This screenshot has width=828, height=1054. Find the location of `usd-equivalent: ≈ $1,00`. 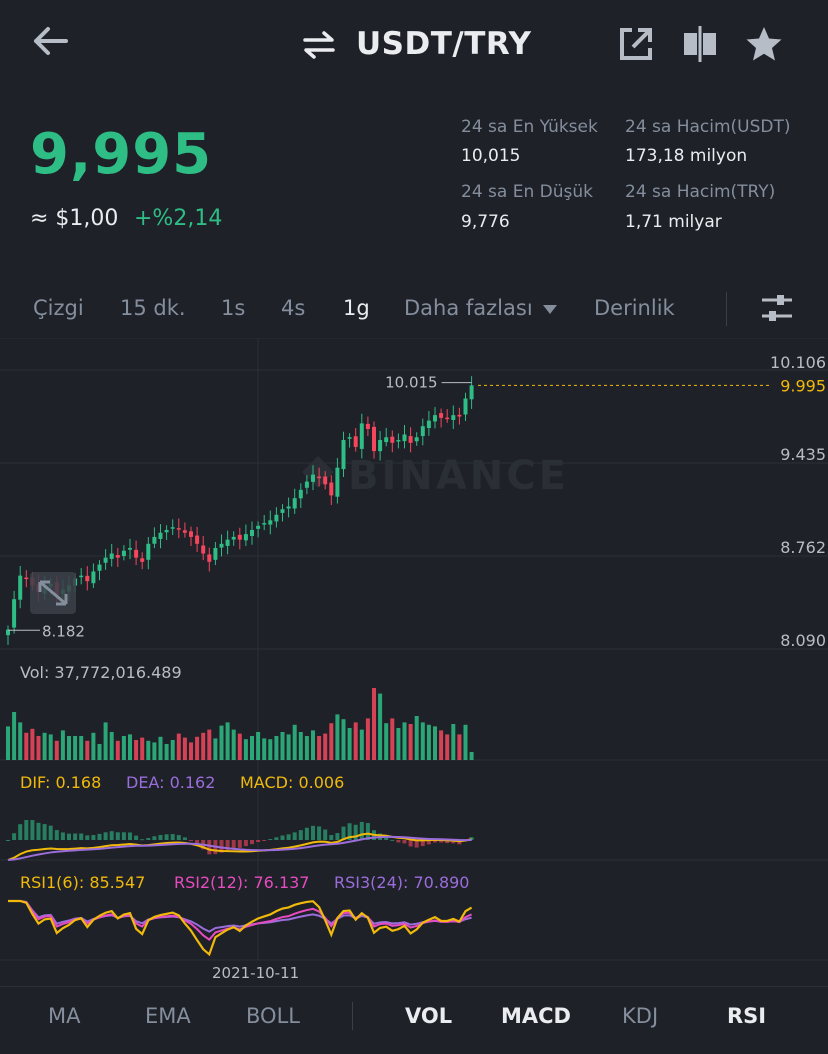

usd-equivalent: ≈ $1,00 is located at coordinates (74, 218).